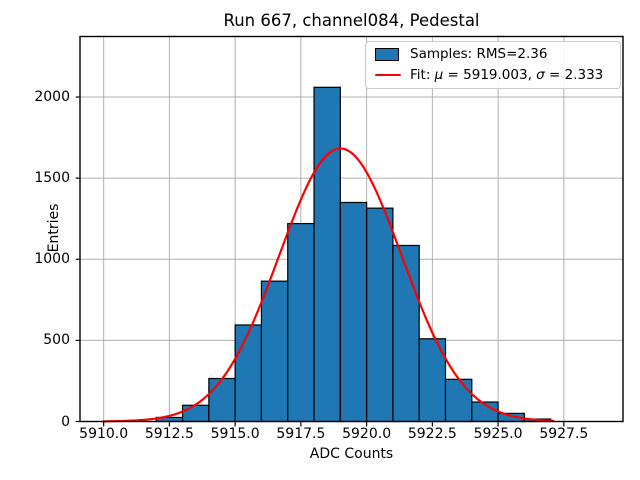 This screenshot has width=640, height=480. I want to click on y-tick-label: 0, so click(65, 421).